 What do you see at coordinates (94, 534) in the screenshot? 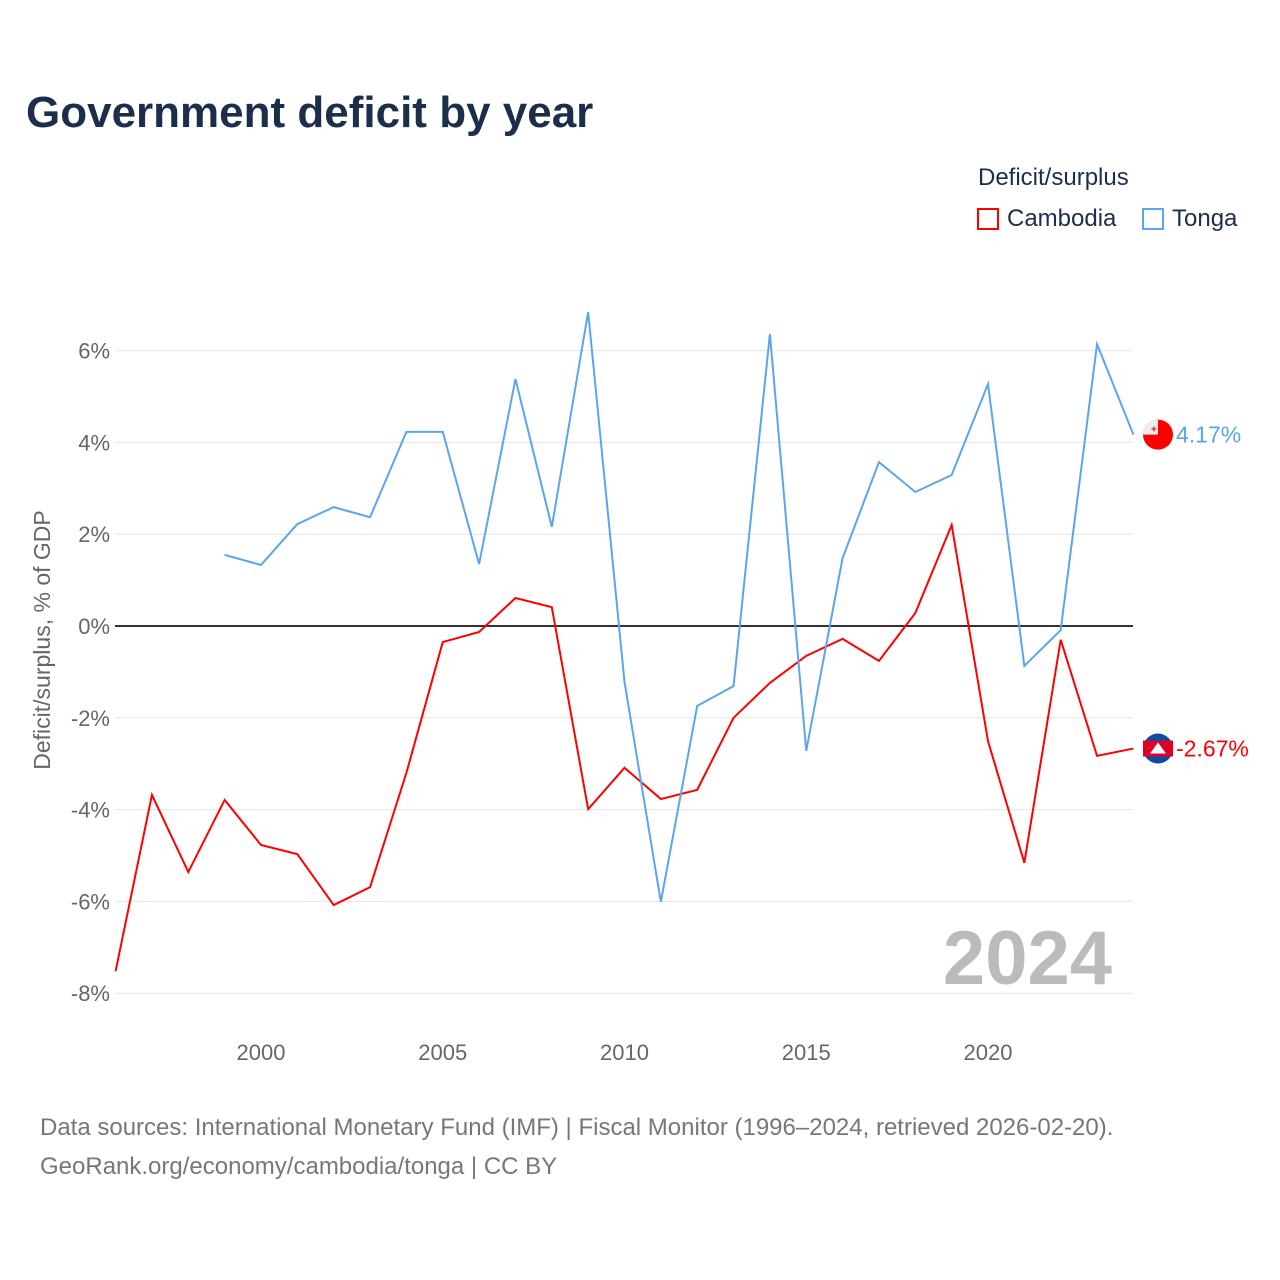
I see `y-tick-label: 2%` at bounding box center [94, 534].